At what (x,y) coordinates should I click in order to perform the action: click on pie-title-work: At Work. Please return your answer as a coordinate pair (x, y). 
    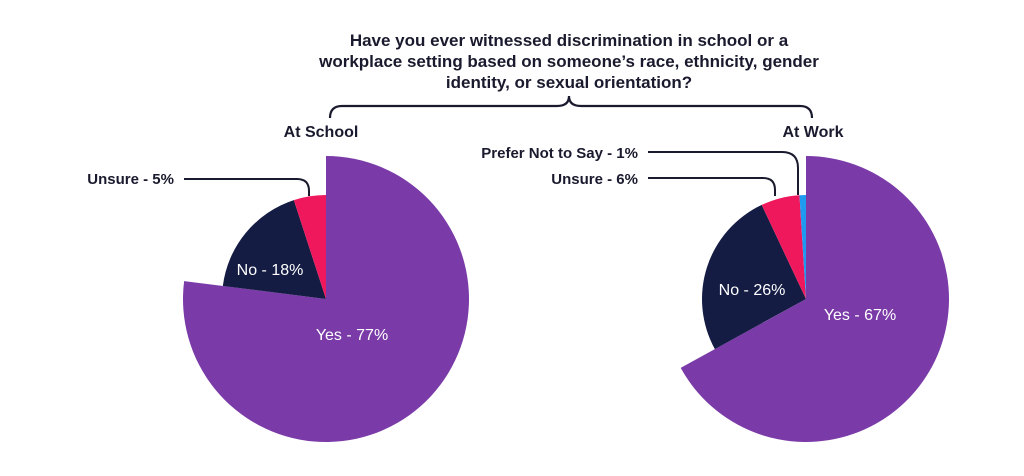
    Looking at the image, I should click on (812, 132).